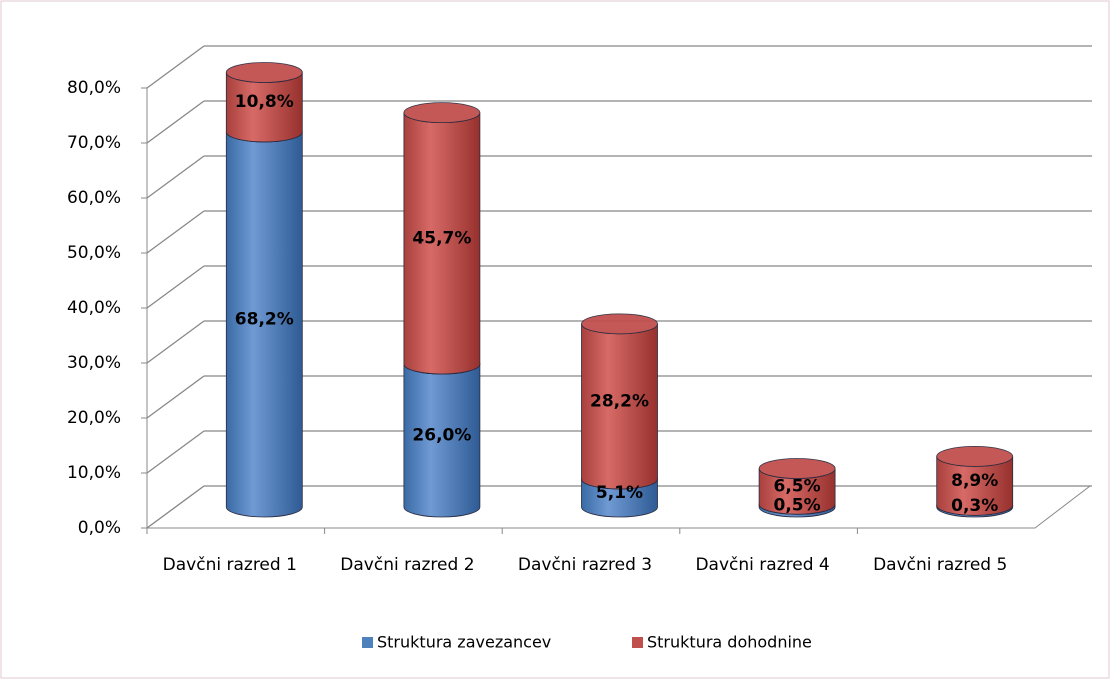 Image resolution: width=1110 pixels, height=679 pixels. Describe the element at coordinates (94, 418) in the screenshot. I see `y-tick-label: 20,0%` at that location.